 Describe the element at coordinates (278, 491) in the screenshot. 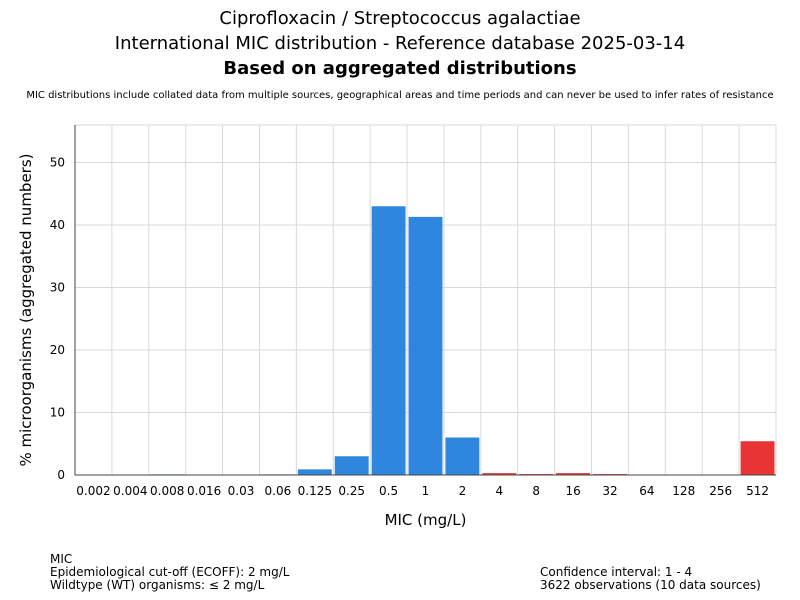

I see `x-tick-label: 0.06` at that location.